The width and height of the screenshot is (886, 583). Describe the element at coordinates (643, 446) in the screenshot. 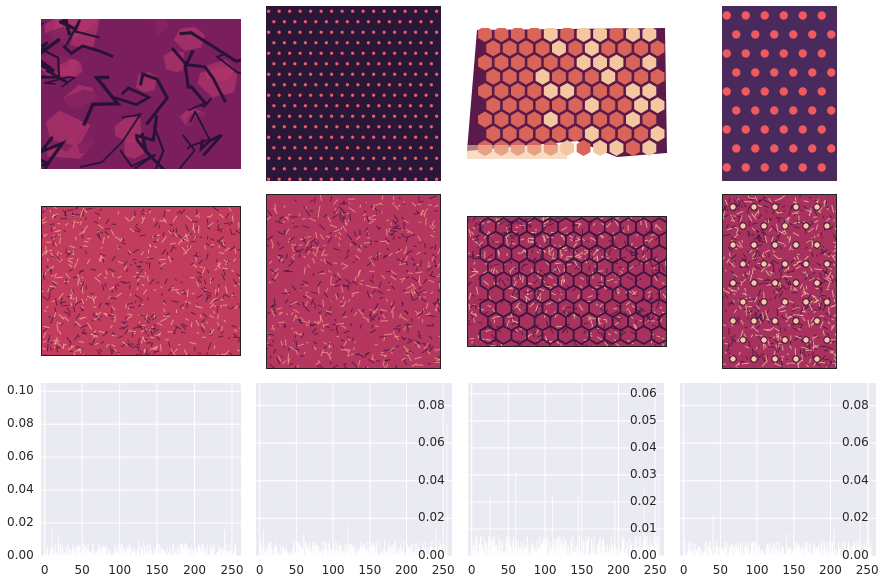

I see `y-tick-label: 0.04` at that location.